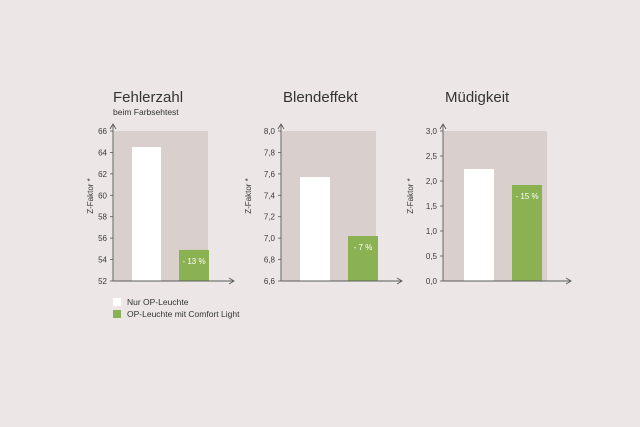 This screenshot has height=427, width=640. Describe the element at coordinates (526, 196) in the screenshot. I see `data-label-3: - 15 %` at that location.